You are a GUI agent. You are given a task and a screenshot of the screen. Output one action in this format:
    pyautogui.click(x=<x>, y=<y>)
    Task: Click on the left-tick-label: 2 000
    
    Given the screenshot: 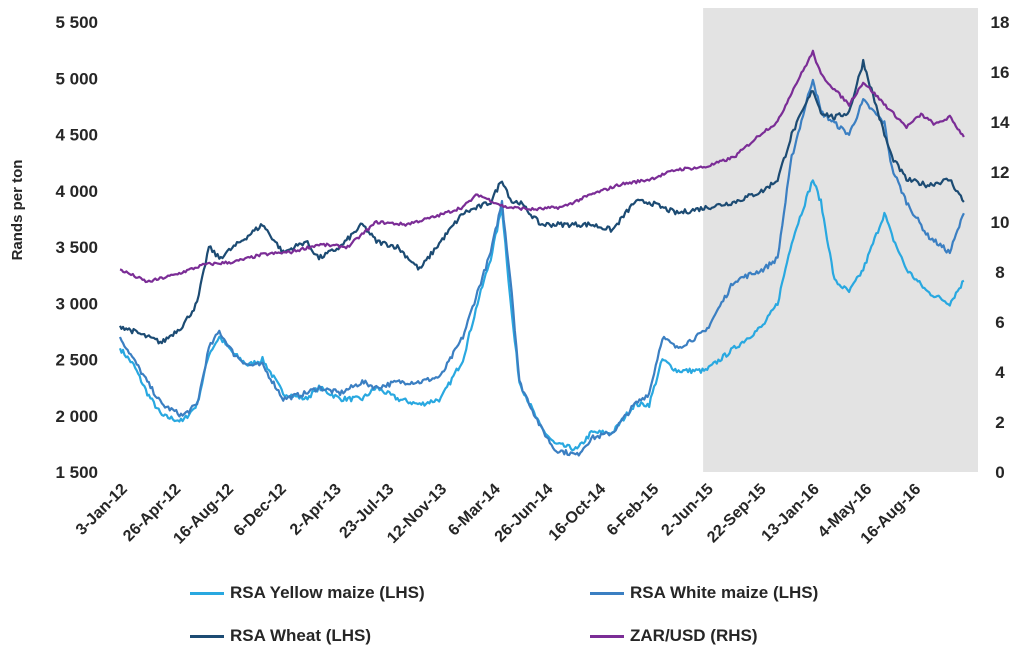 What is the action you would take?
    pyautogui.click(x=76, y=416)
    